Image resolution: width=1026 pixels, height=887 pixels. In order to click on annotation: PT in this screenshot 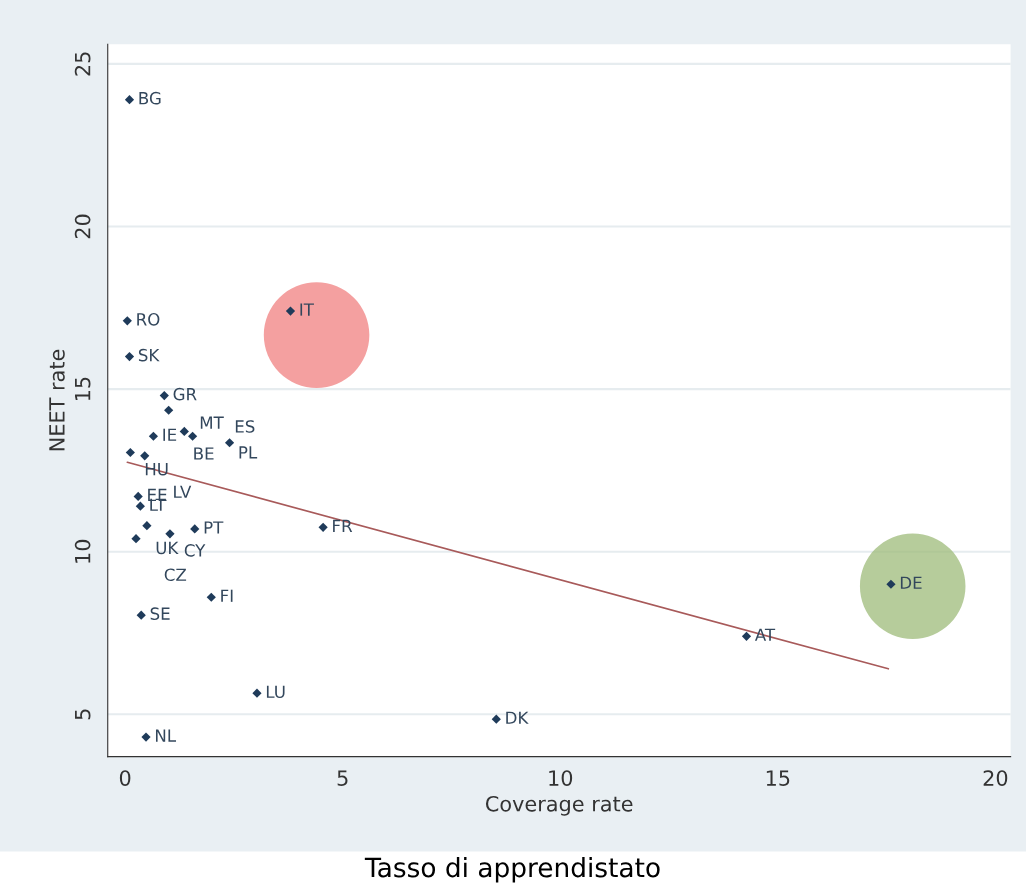, I will do `click(214, 527)`.